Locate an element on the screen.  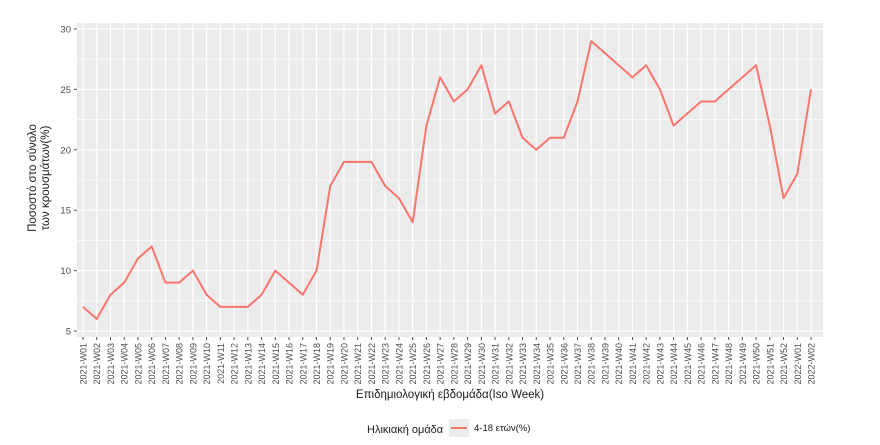
y-tick-label: 10 is located at coordinates (65, 271).